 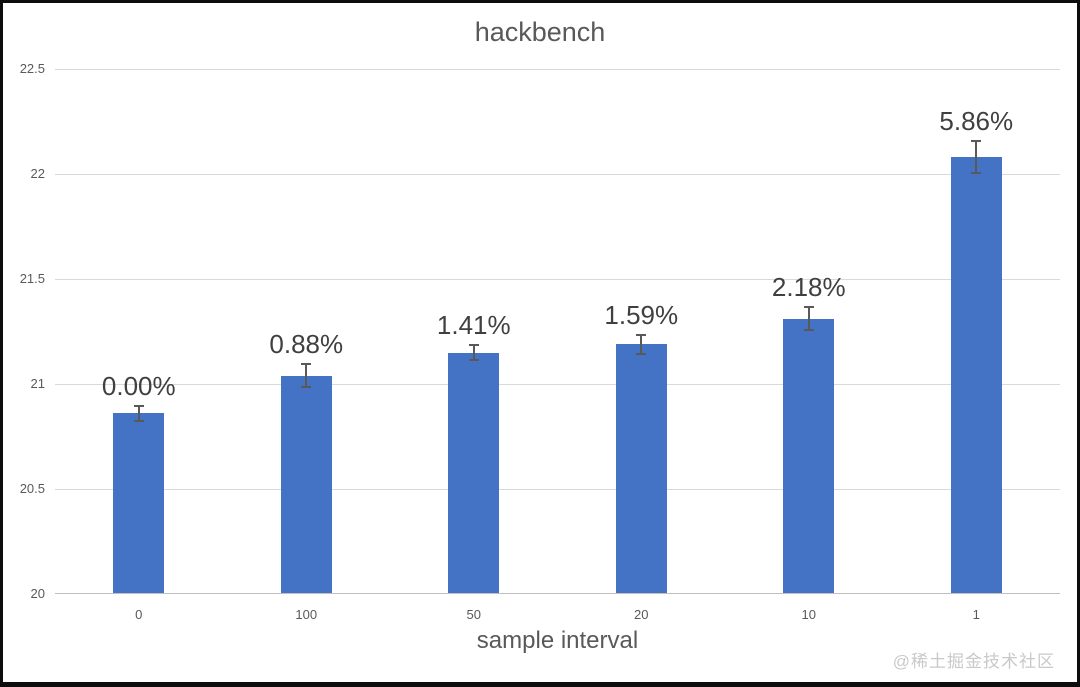 I want to click on y-tick-label: 21.5, so click(x=32, y=278).